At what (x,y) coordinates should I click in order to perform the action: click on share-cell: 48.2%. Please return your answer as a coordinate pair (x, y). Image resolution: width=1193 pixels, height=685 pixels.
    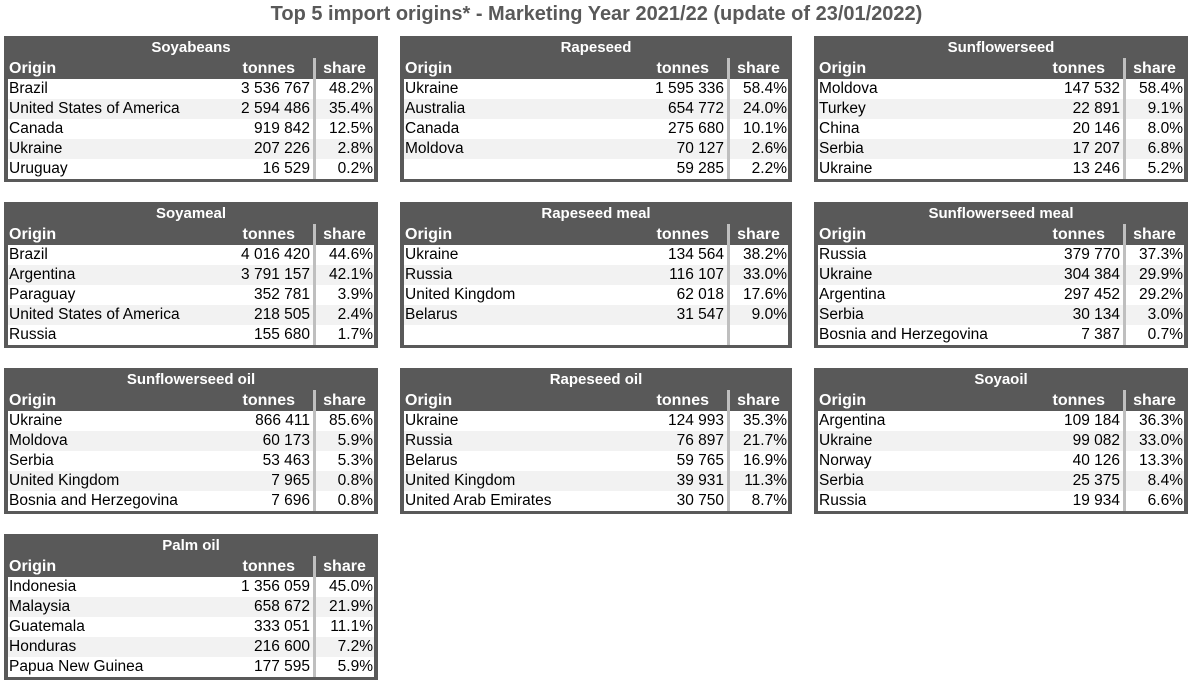
    Looking at the image, I should click on (343, 89).